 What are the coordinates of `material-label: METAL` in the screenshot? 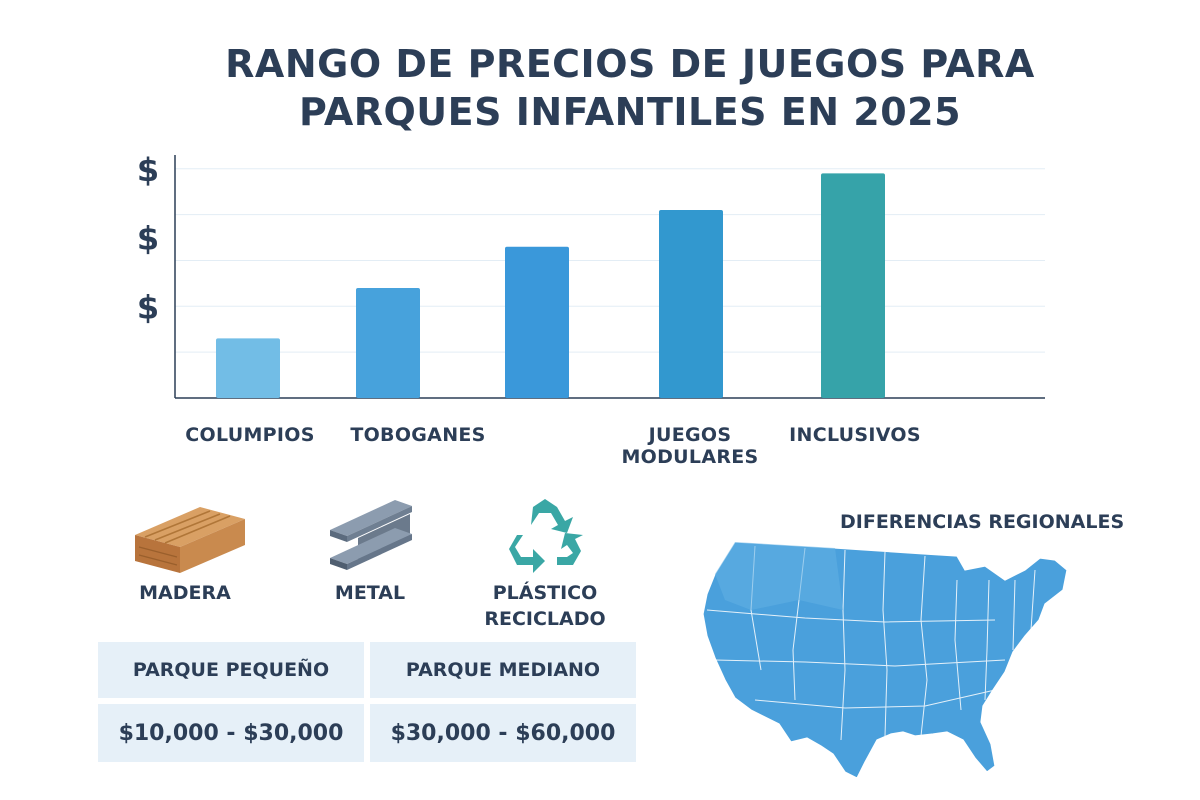 It's located at (370, 593).